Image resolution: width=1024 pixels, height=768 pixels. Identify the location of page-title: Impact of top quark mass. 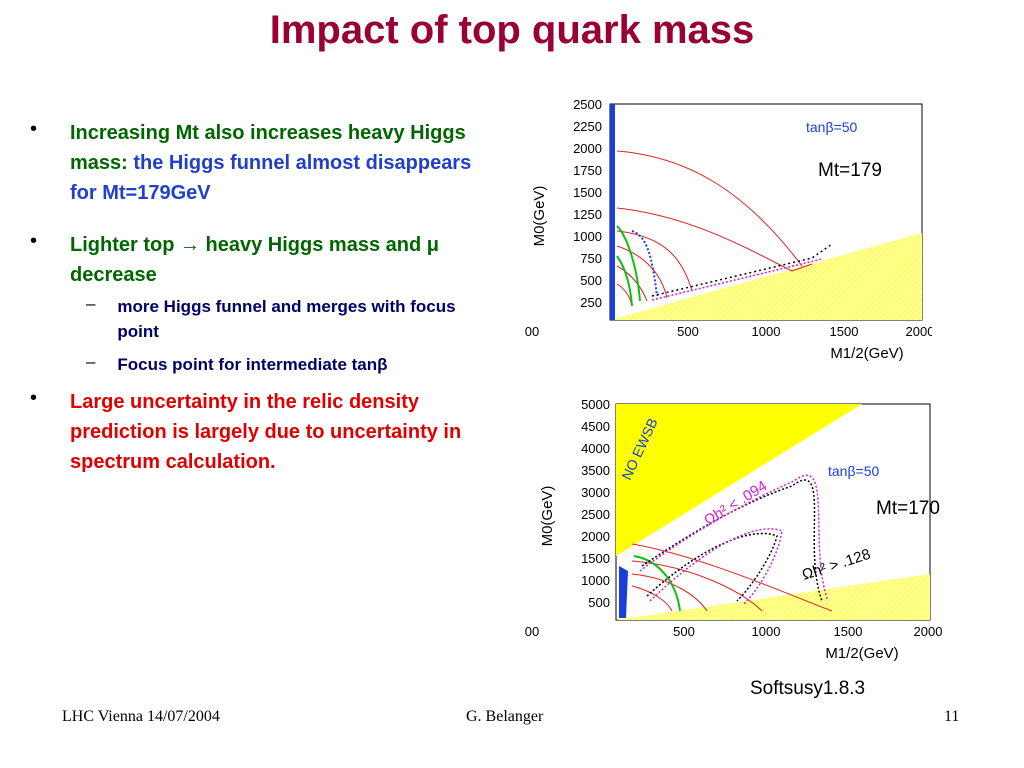
(512, 30).